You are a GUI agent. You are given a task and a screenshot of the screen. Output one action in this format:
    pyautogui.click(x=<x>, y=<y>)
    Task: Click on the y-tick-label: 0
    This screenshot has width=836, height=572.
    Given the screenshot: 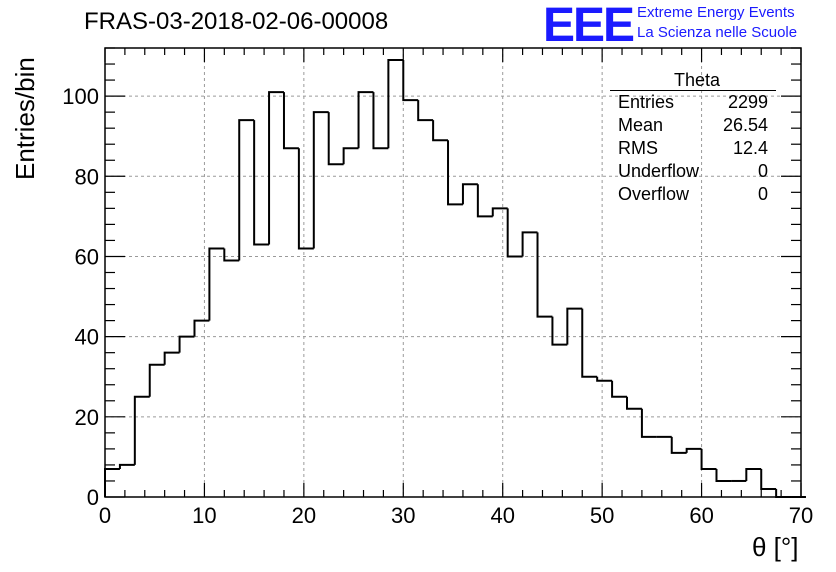 What is the action you would take?
    pyautogui.click(x=93, y=497)
    